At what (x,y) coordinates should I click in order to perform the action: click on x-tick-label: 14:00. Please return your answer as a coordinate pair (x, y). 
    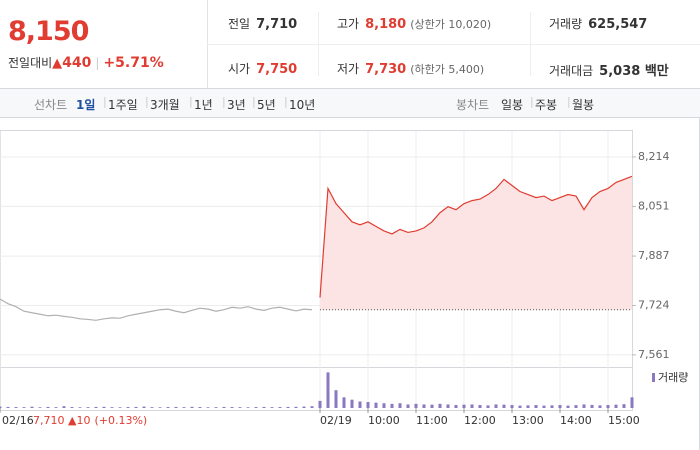
    Looking at the image, I should click on (576, 420).